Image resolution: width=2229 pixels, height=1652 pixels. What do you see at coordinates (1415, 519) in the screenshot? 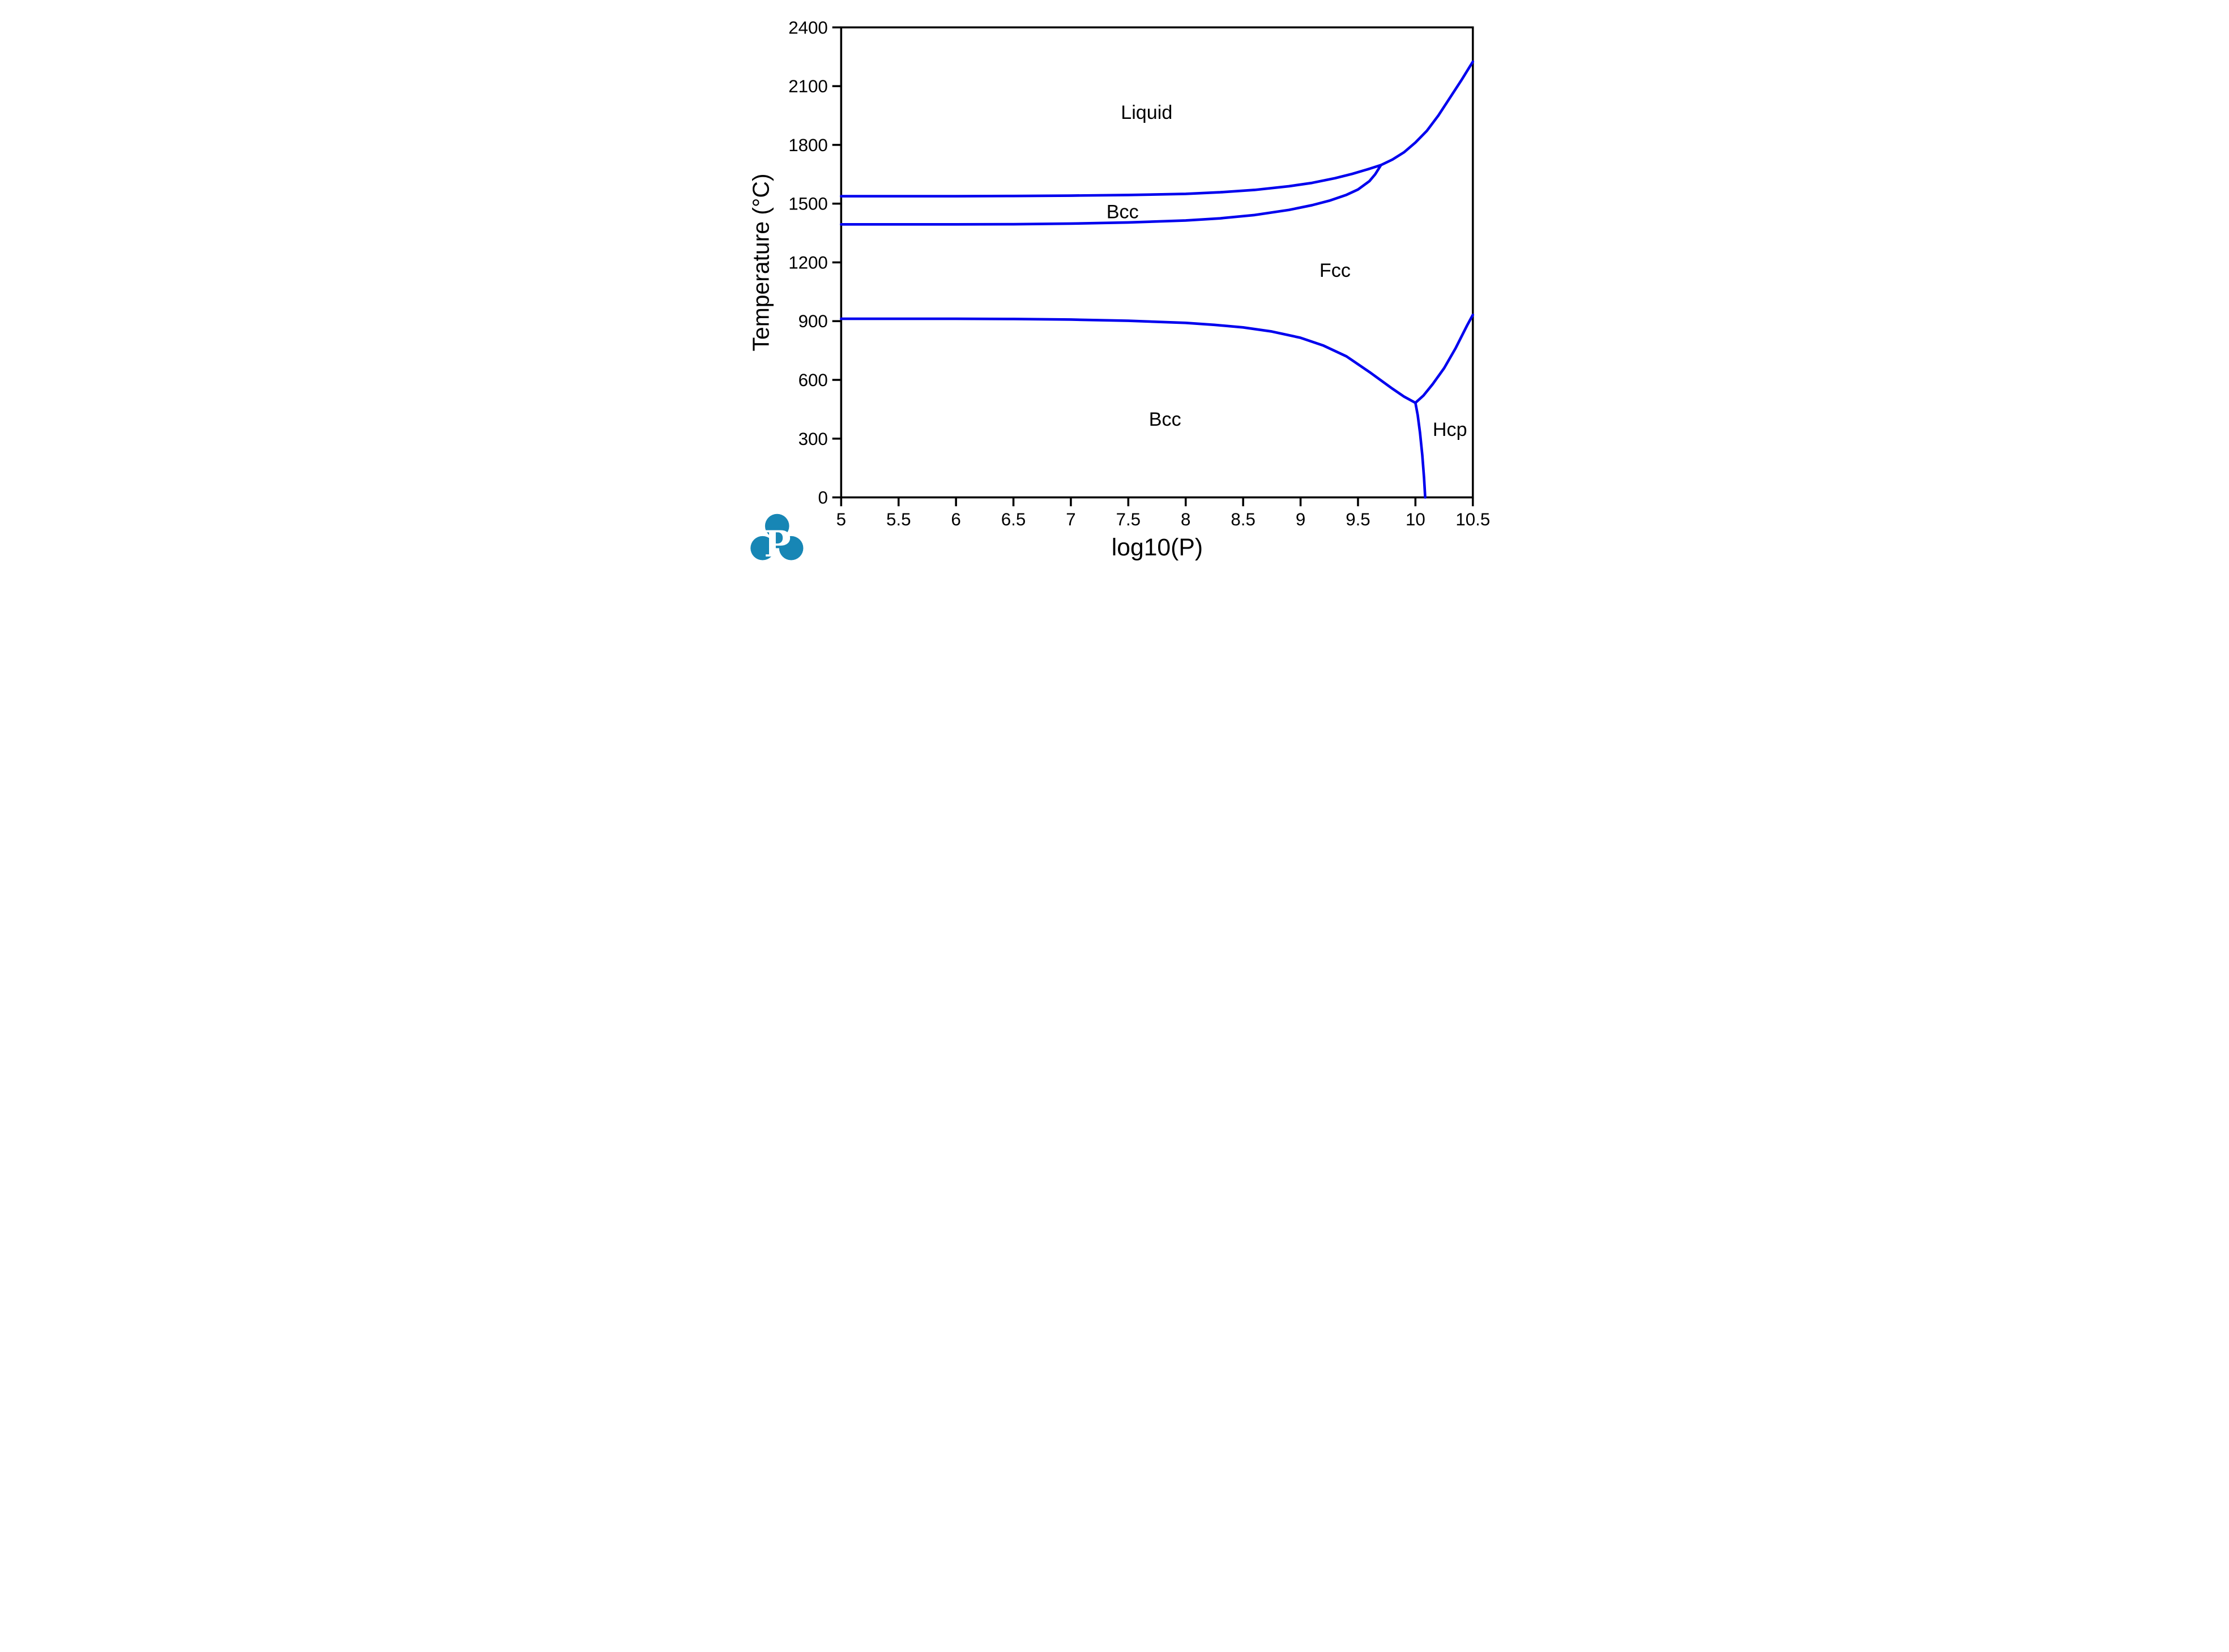
I see `x-tick-label: 10` at bounding box center [1415, 519].